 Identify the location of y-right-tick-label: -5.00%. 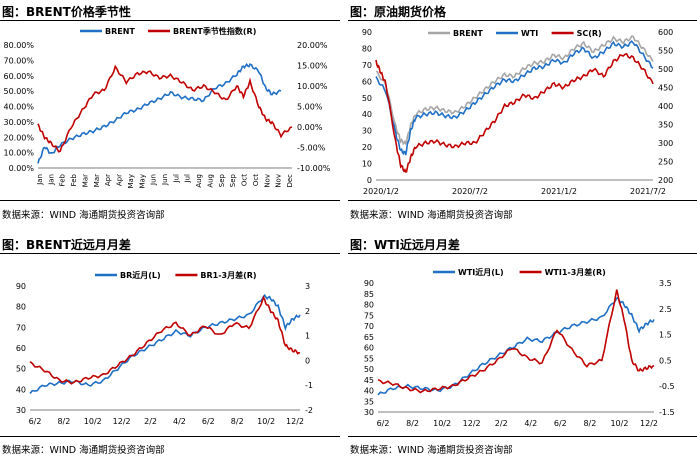
(311, 148).